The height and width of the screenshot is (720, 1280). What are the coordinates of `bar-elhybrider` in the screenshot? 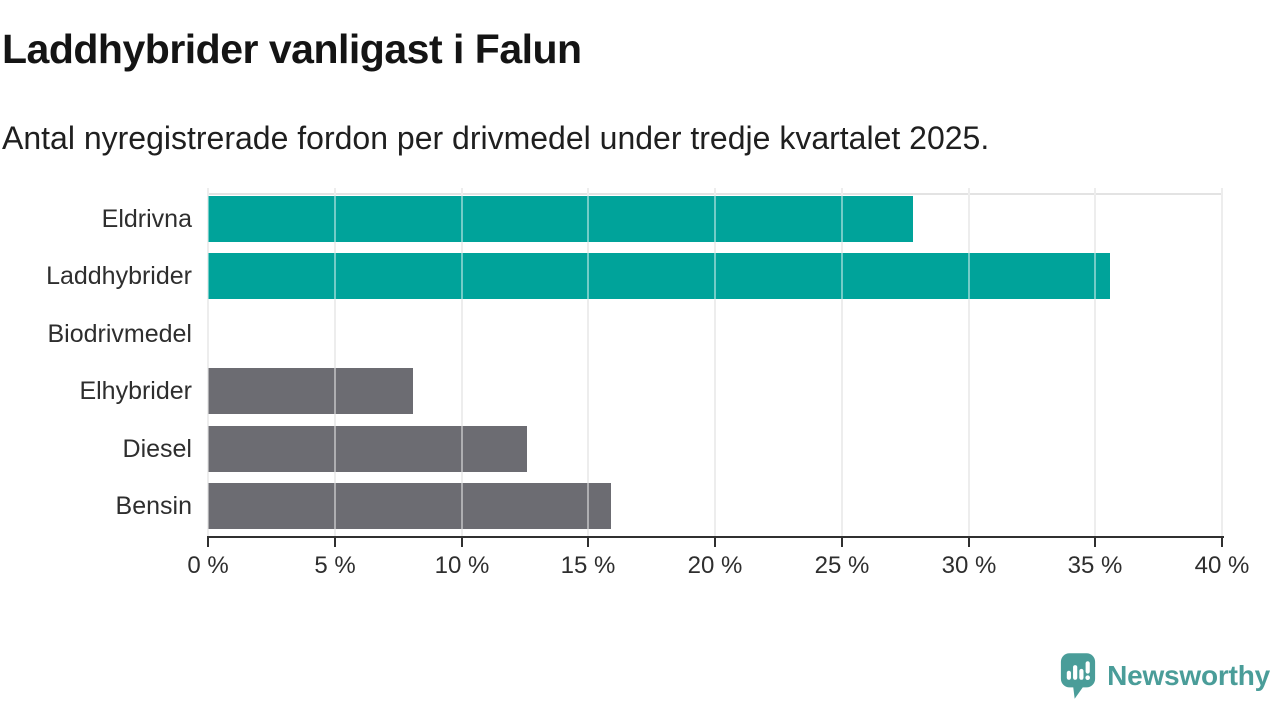 It's located at (310, 391).